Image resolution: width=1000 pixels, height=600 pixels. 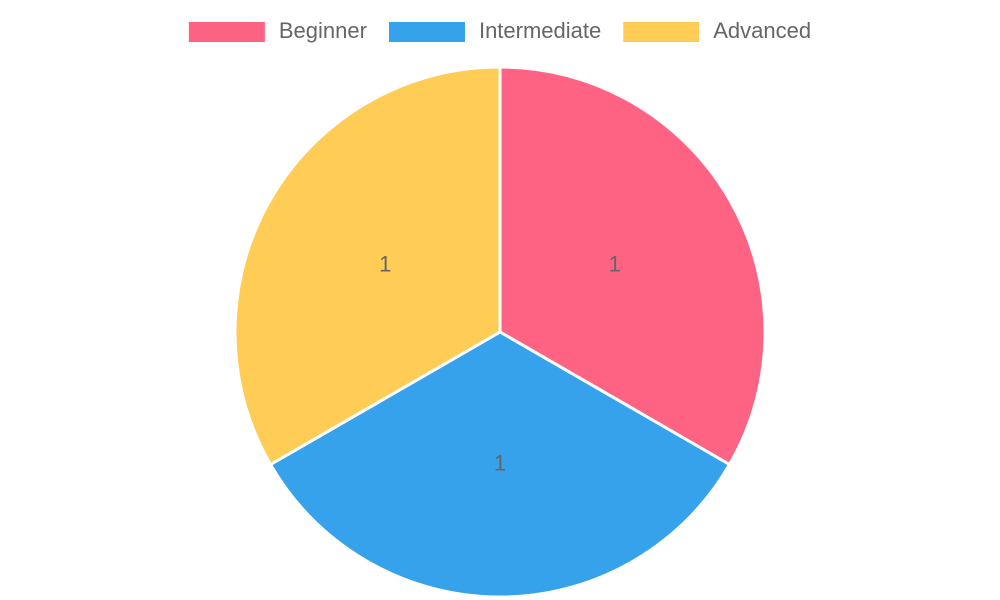 I want to click on legend: Beginner Intermediate Advanced, so click(x=499, y=30).